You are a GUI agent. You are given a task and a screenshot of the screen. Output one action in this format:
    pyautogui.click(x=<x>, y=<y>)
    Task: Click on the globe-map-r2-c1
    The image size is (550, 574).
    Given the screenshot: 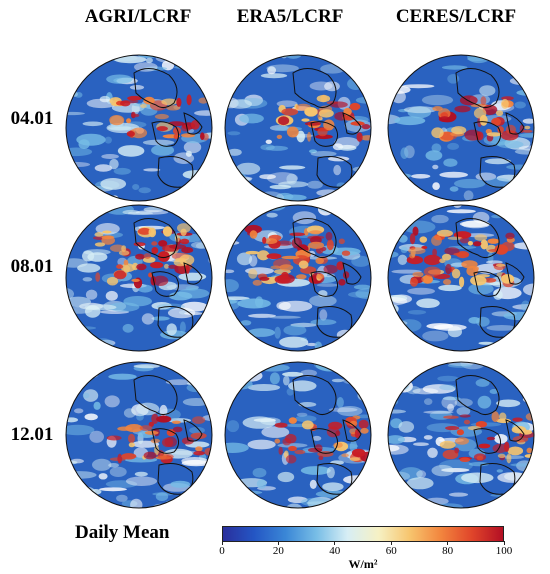 What is the action you would take?
    pyautogui.click(x=139, y=278)
    